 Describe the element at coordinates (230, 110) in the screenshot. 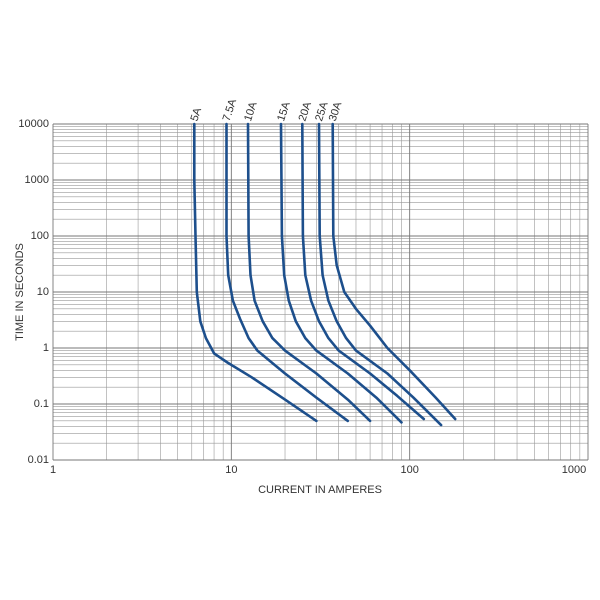

I see `series-label: 7.5A` at that location.